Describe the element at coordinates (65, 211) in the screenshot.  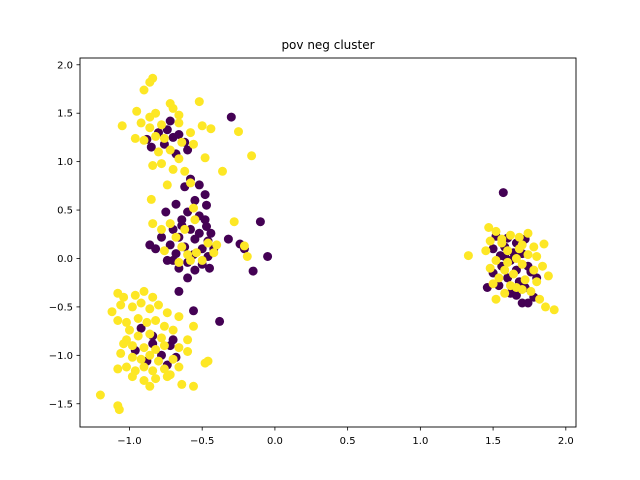
I see `y-tick-label: 0.5` at that location.